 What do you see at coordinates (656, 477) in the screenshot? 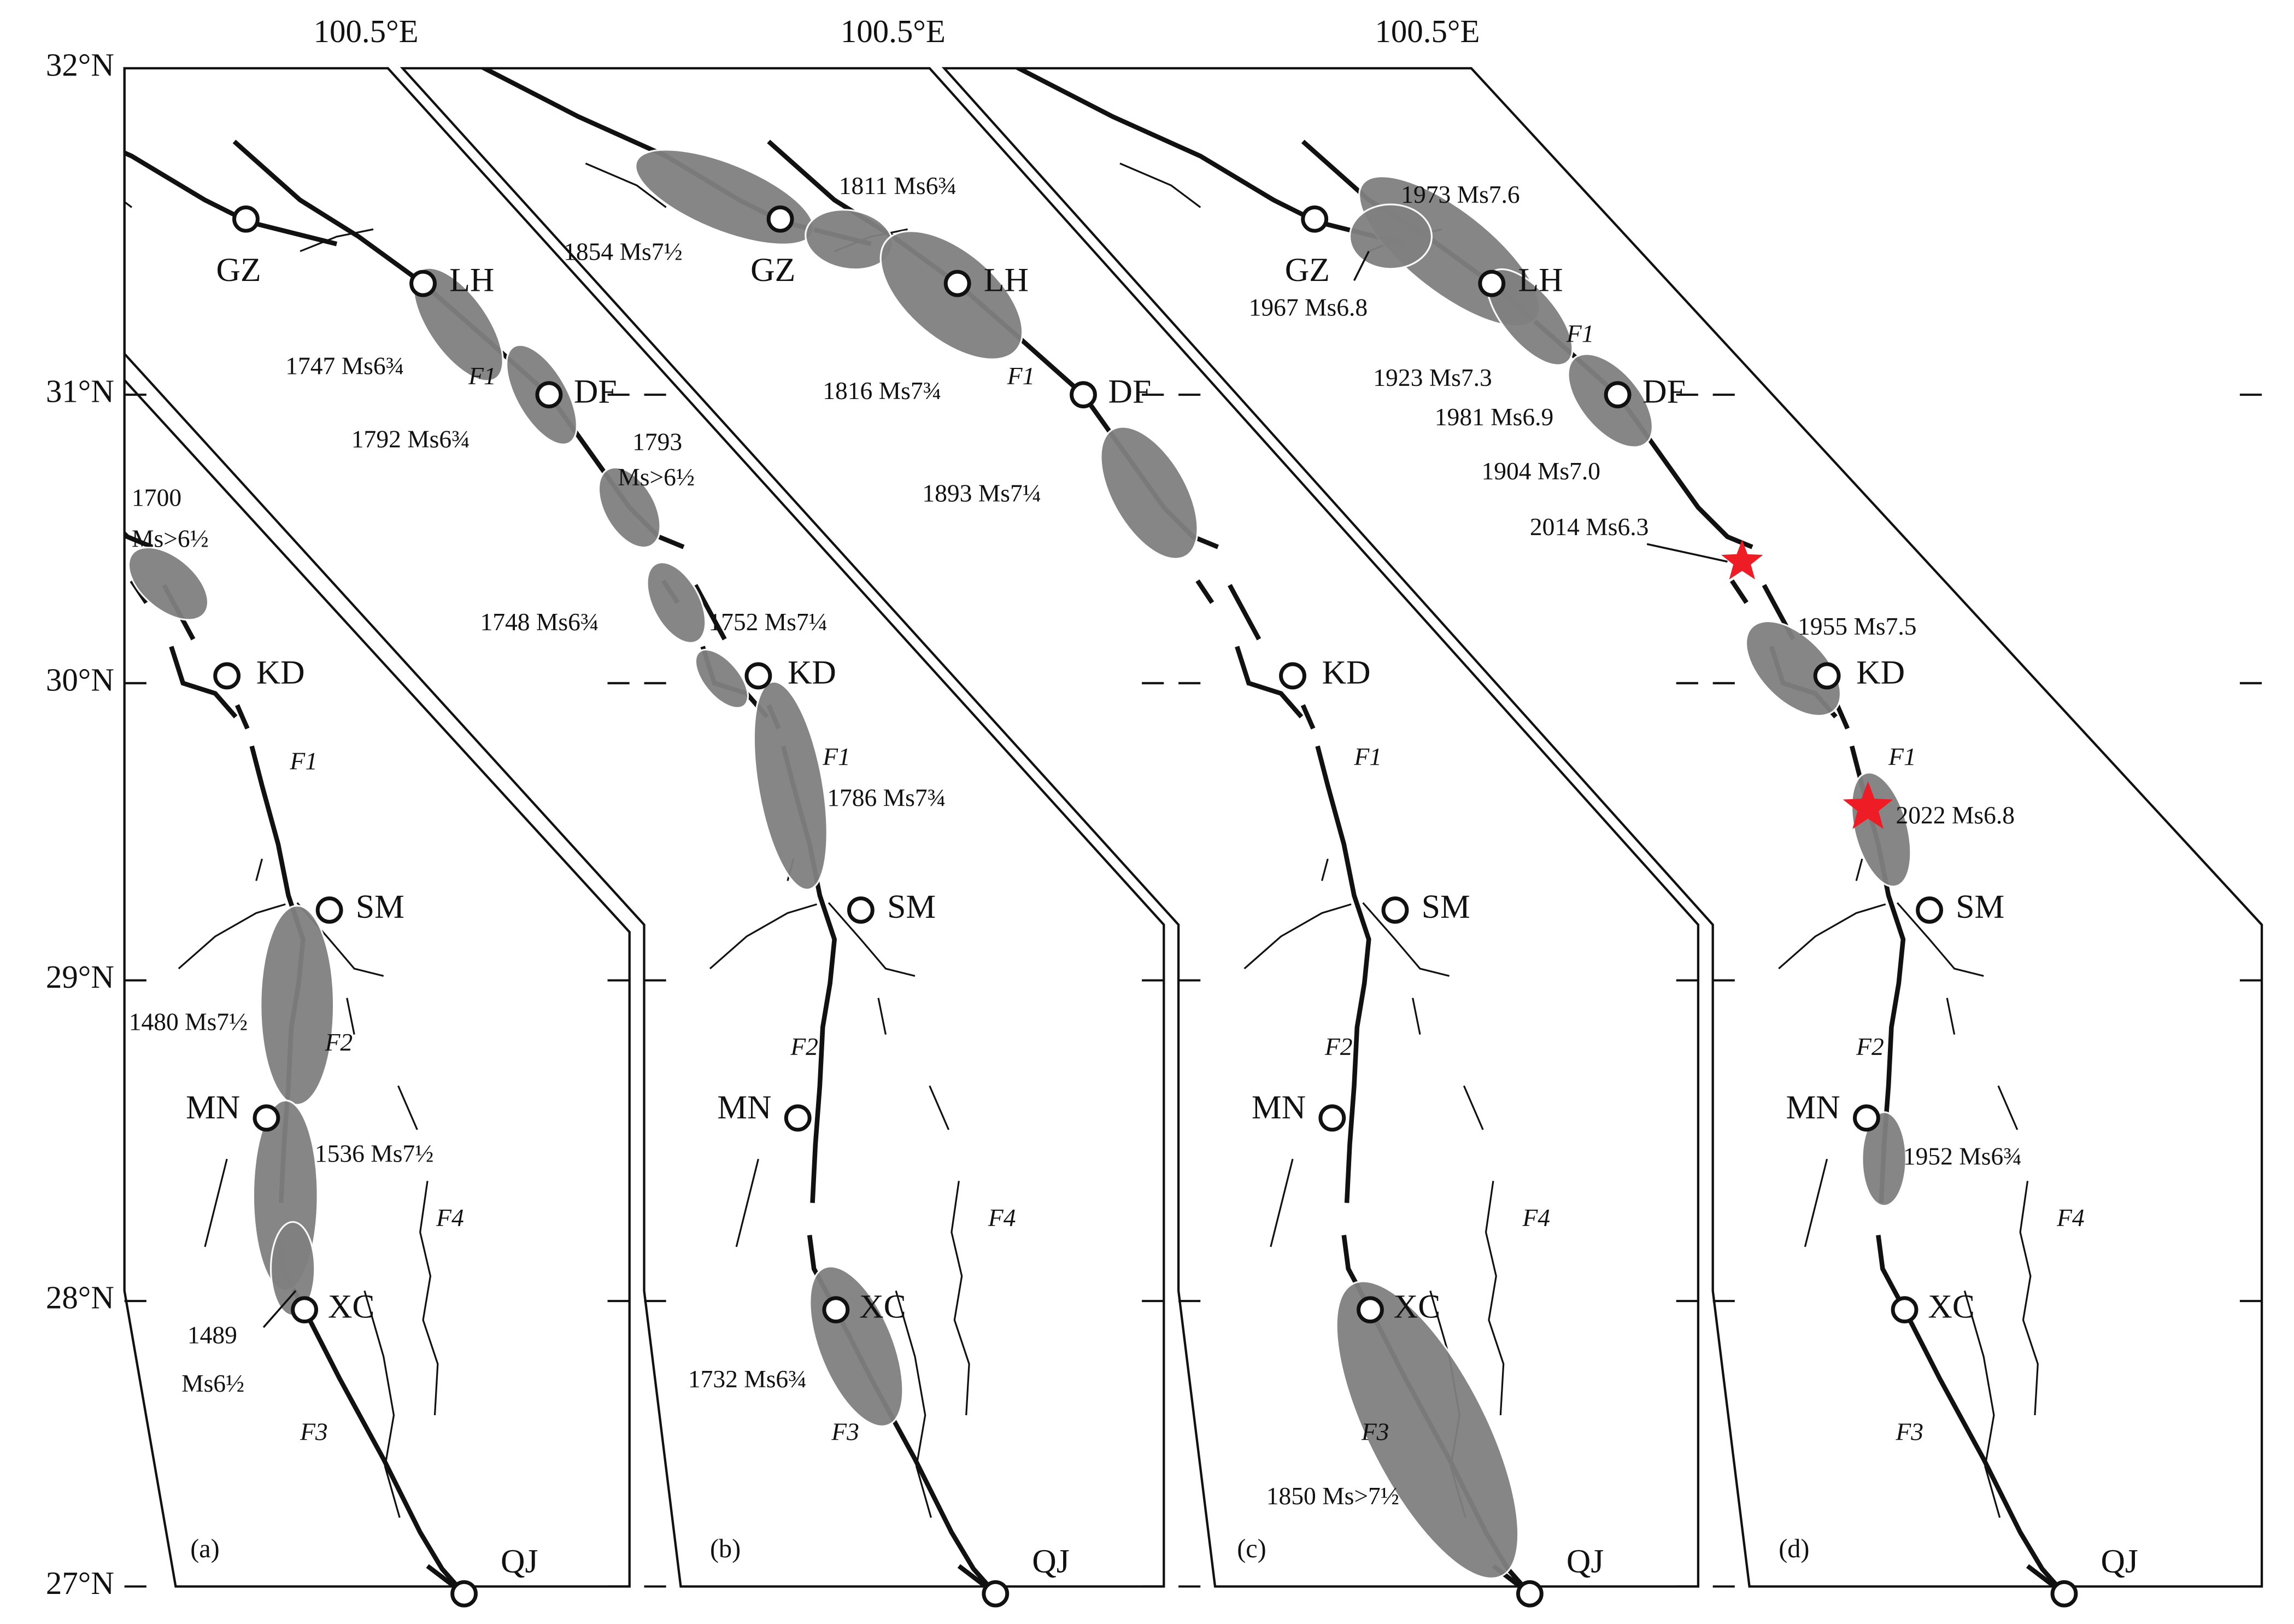
I see `earthquake-label: Ms>6½` at bounding box center [656, 477].